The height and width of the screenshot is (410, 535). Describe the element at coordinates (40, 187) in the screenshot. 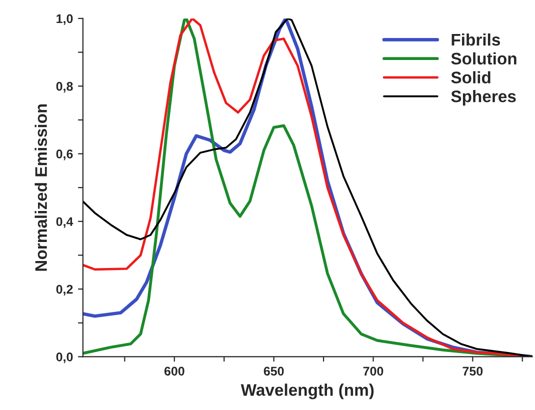

I see `y-axis-title: Normalized Emission` at that location.